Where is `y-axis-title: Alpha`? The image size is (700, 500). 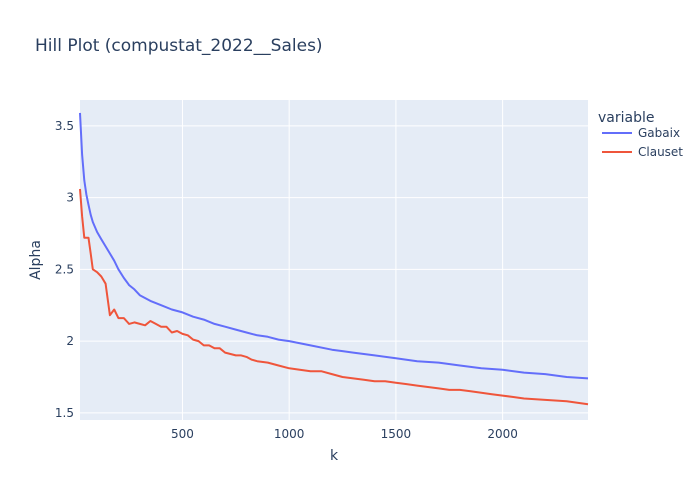
y-axis-title: Alpha is located at coordinates (36, 260).